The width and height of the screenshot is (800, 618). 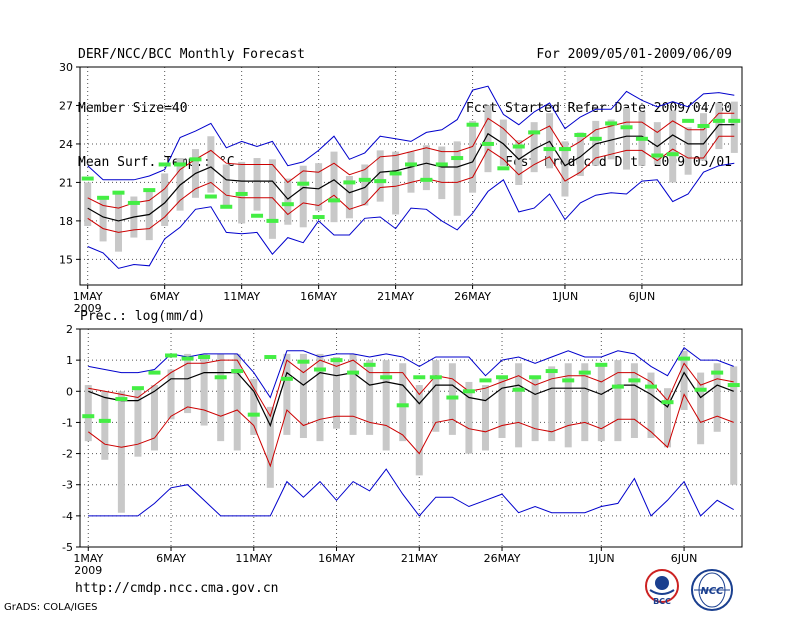 What do you see at coordinates (411, 492) in the screenshot?
I see `p2-min-line` at bounding box center [411, 492].